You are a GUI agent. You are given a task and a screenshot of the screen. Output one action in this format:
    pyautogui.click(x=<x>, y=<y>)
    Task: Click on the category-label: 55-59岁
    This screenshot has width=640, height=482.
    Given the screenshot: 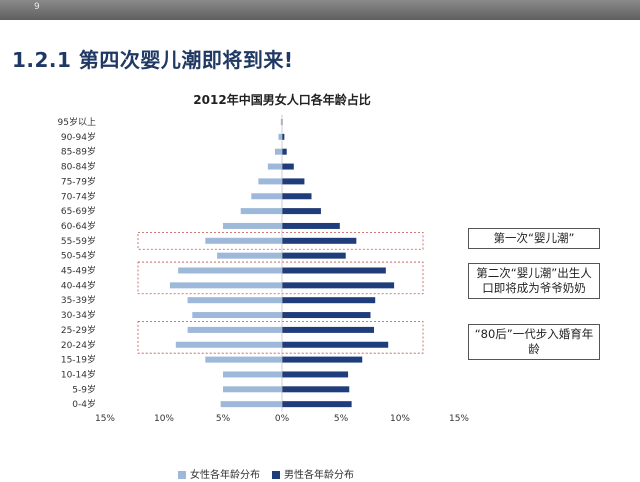 What is the action you would take?
    pyautogui.click(x=78, y=241)
    